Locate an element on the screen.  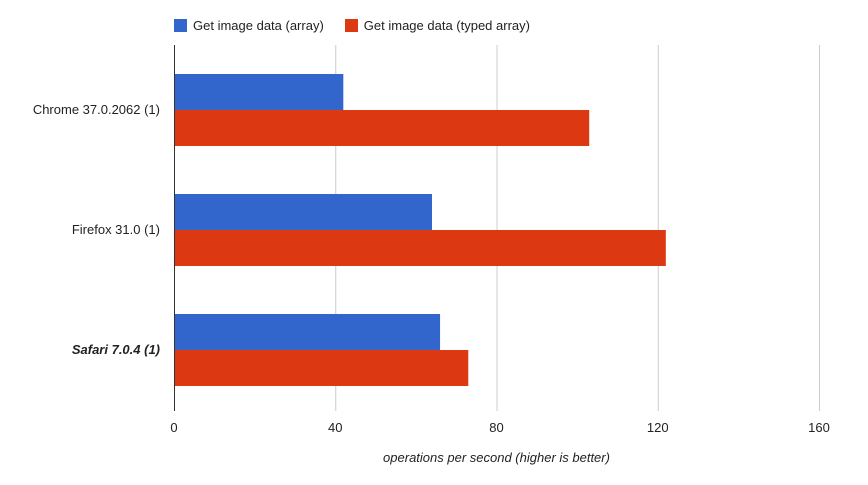
category-label-2: Safari 7.0.4 (1) is located at coordinates (116, 349).